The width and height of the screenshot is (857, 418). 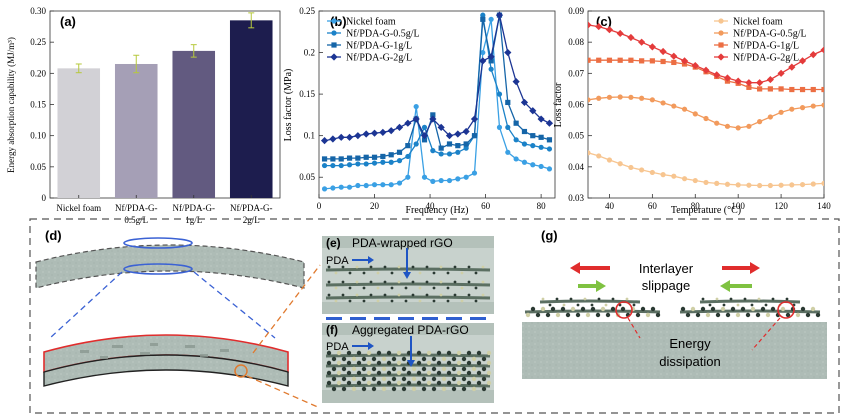 What do you see at coordinates (154, 351) in the screenshot?
I see `panel-d-flakes` at bounding box center [154, 351].